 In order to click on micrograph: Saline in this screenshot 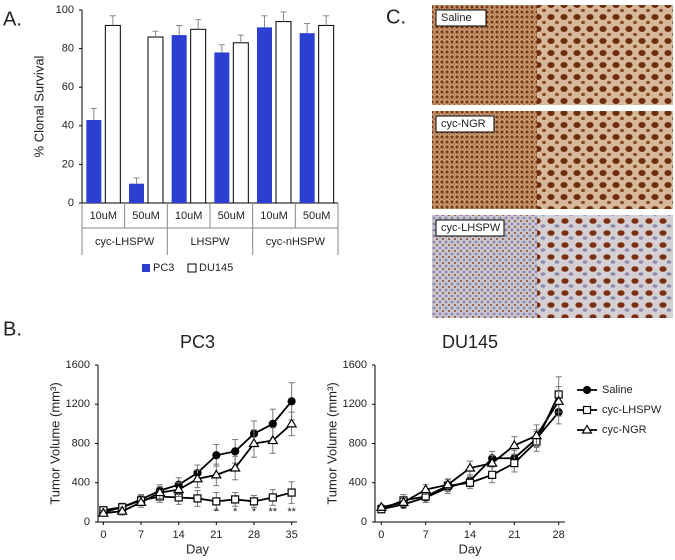, I will do `click(552, 55)`.